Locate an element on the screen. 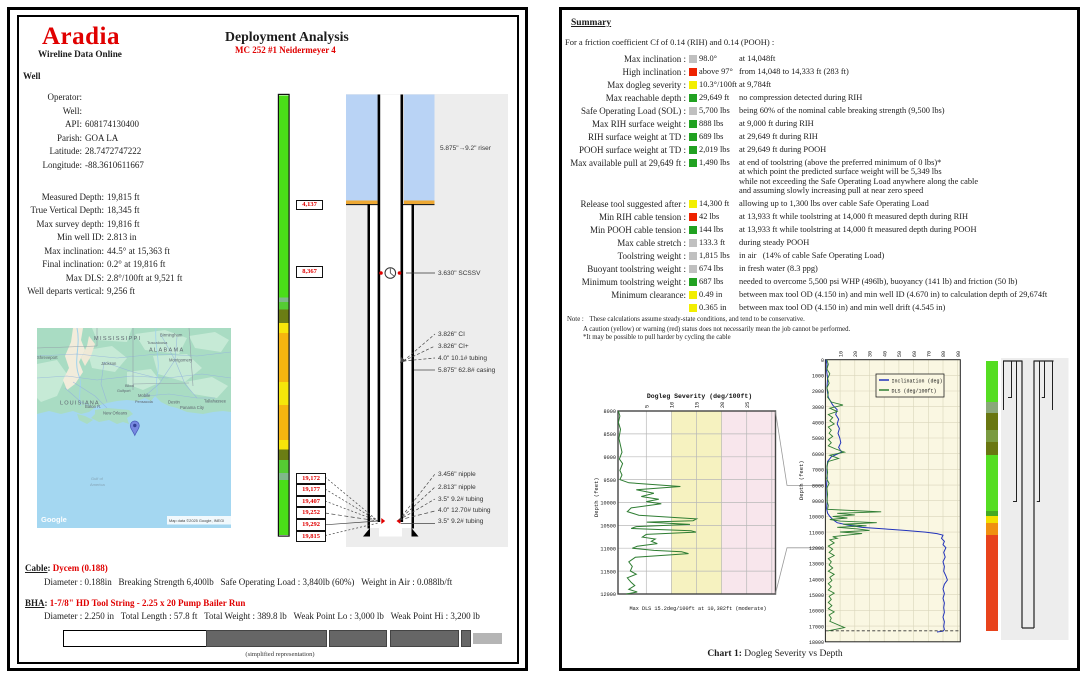  svg-text: Shreveport is located at coordinates (47, 357).